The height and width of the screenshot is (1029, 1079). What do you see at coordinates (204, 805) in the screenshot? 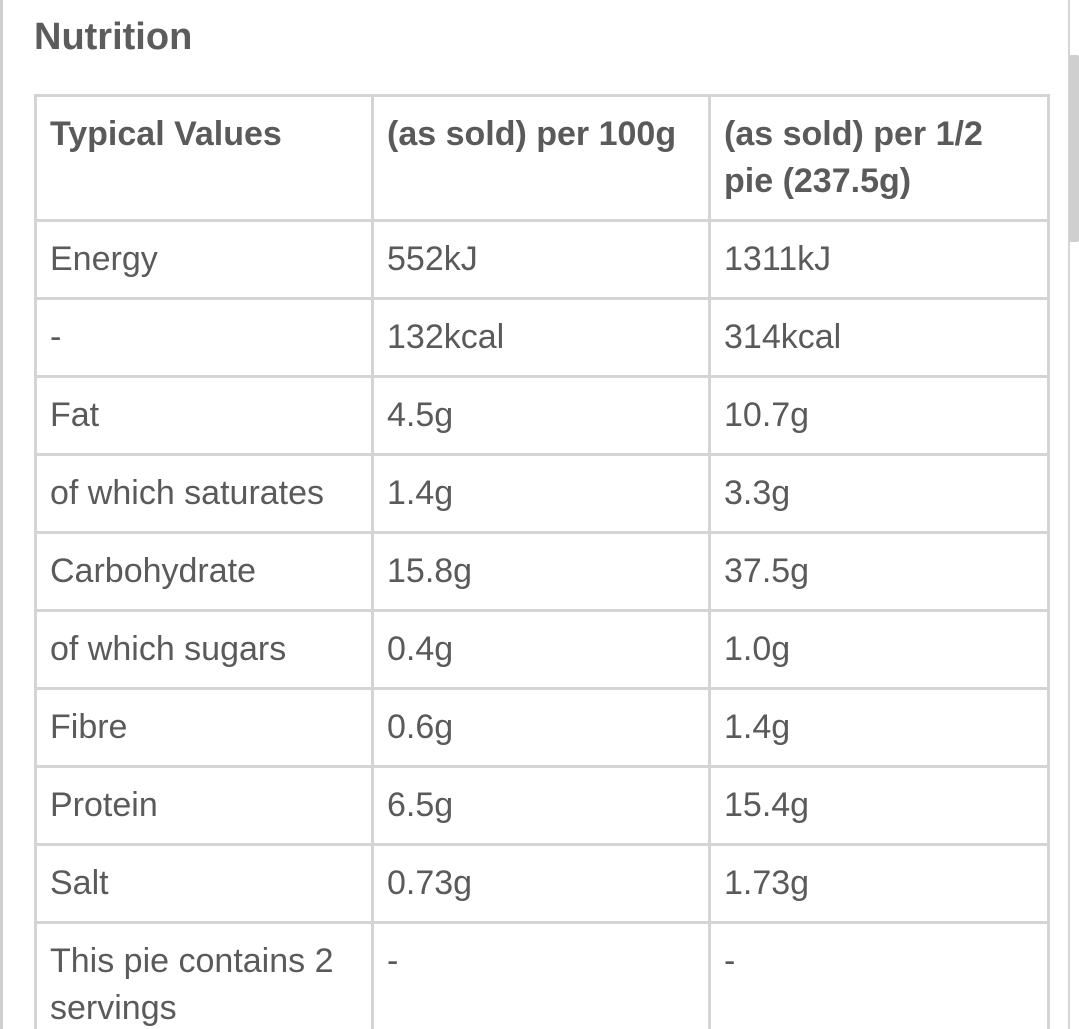
I see `nutrient-name: Protein` at bounding box center [204, 805].